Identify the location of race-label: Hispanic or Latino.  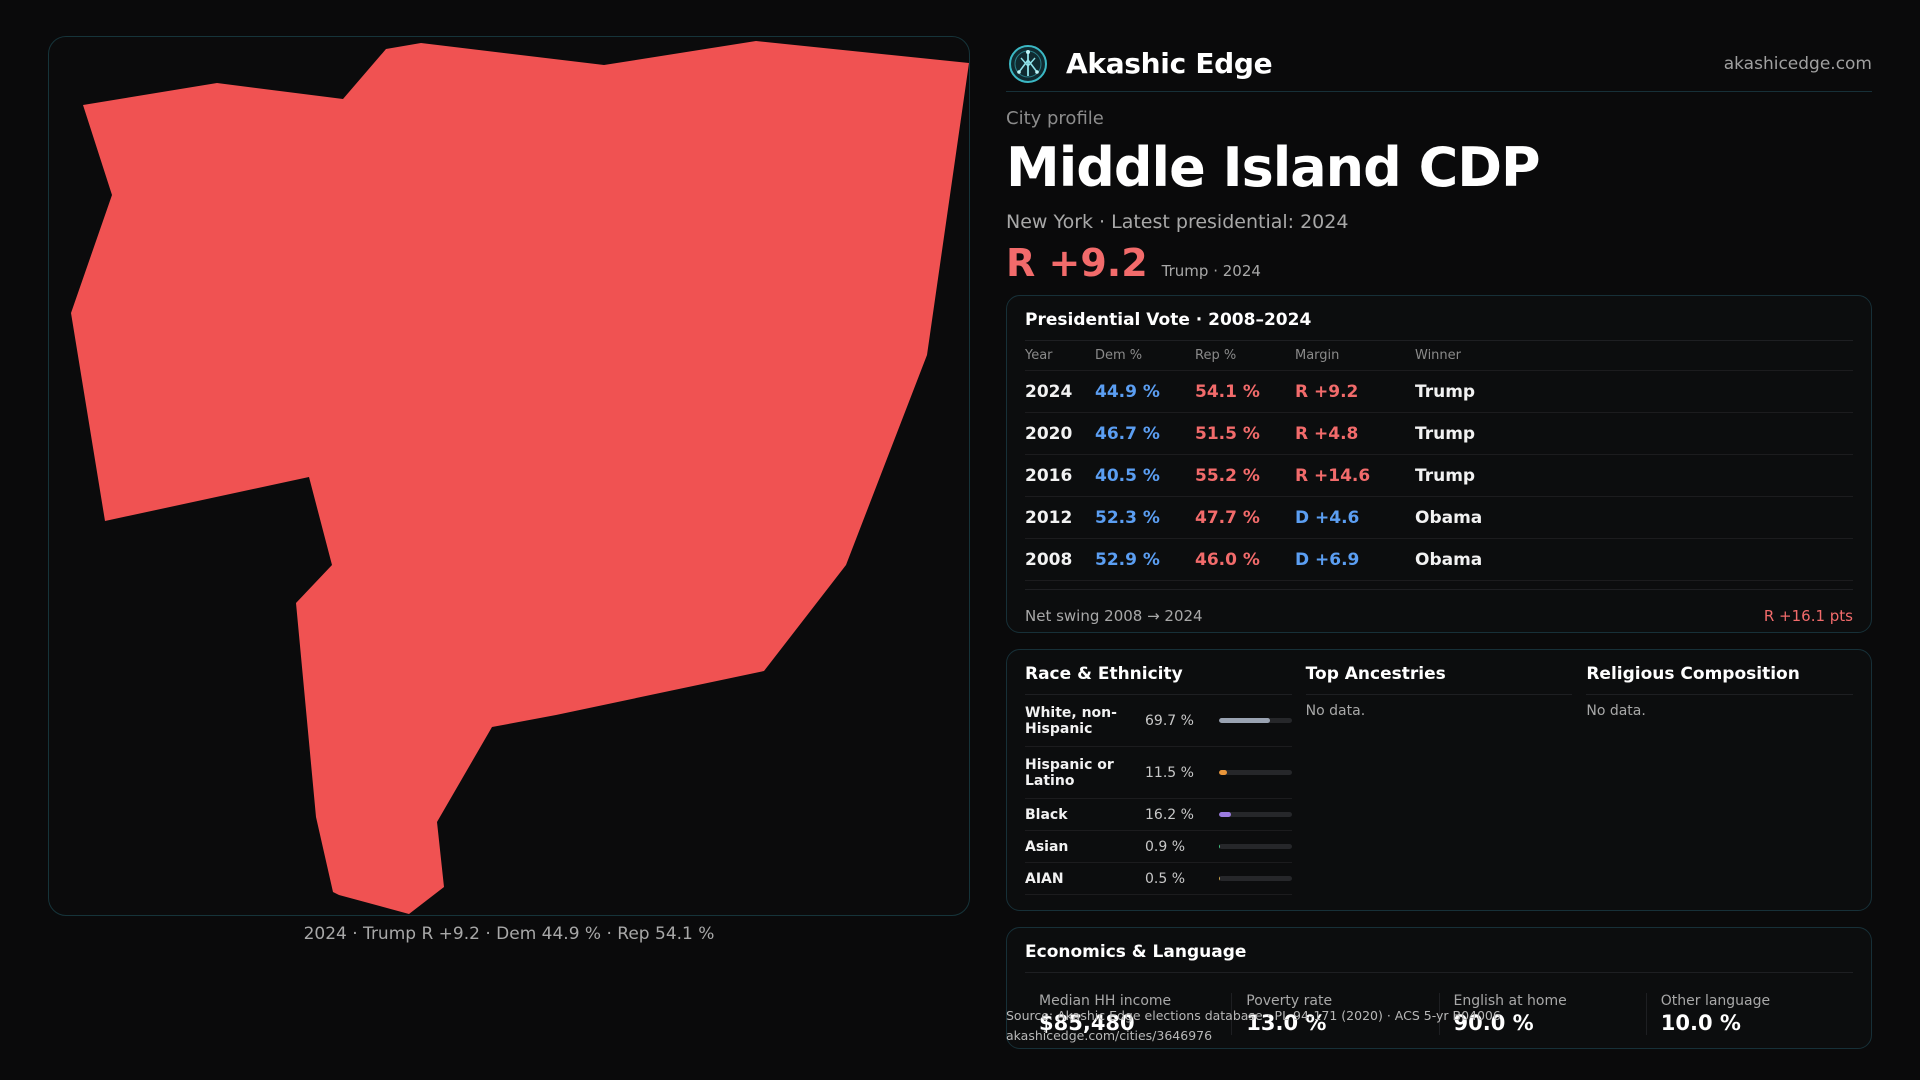
(1069, 772).